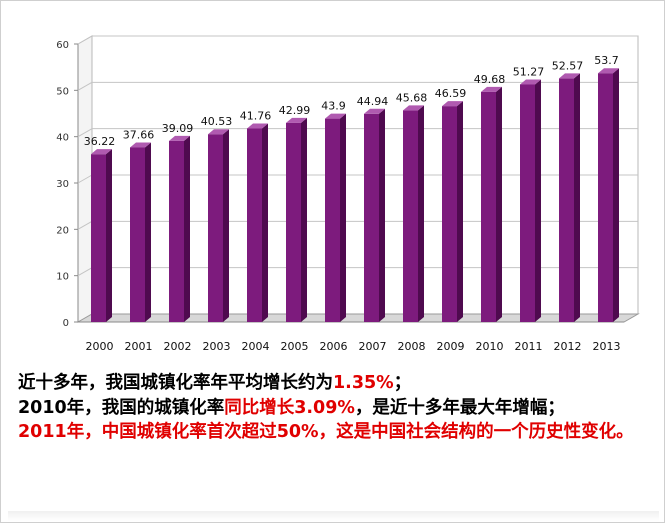  What do you see at coordinates (178, 346) in the screenshot?
I see `x-tick-label: 2002` at bounding box center [178, 346].